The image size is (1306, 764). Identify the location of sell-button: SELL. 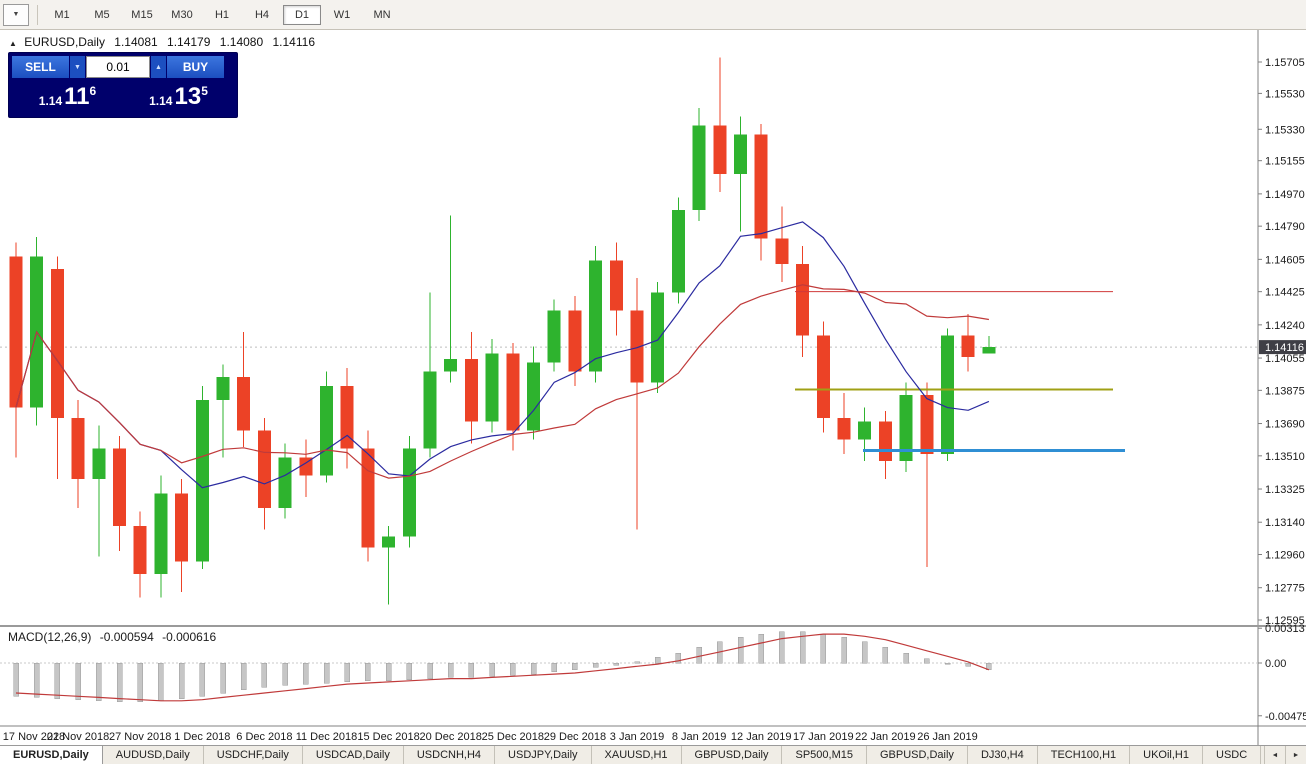
(40, 67).